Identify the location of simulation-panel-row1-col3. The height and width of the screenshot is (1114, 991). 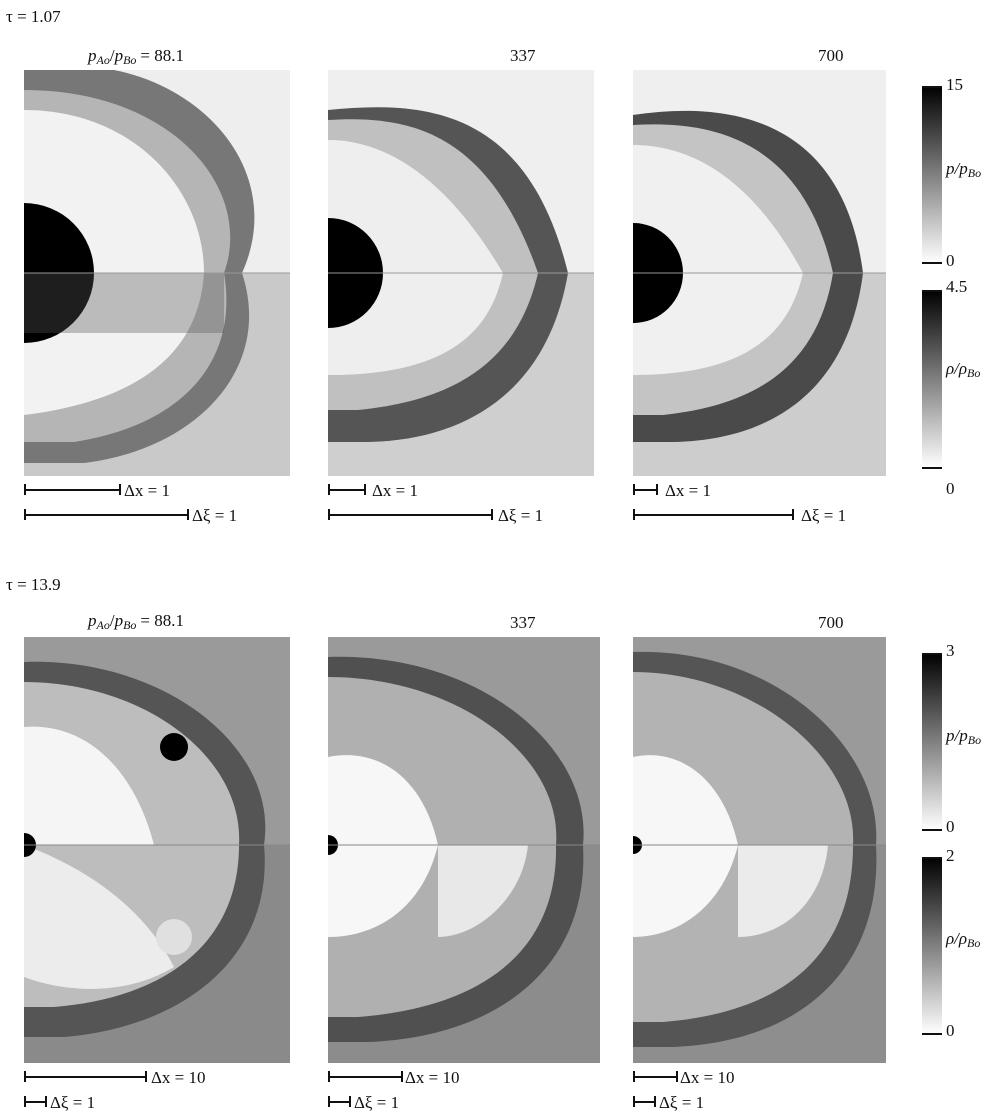
(759, 273).